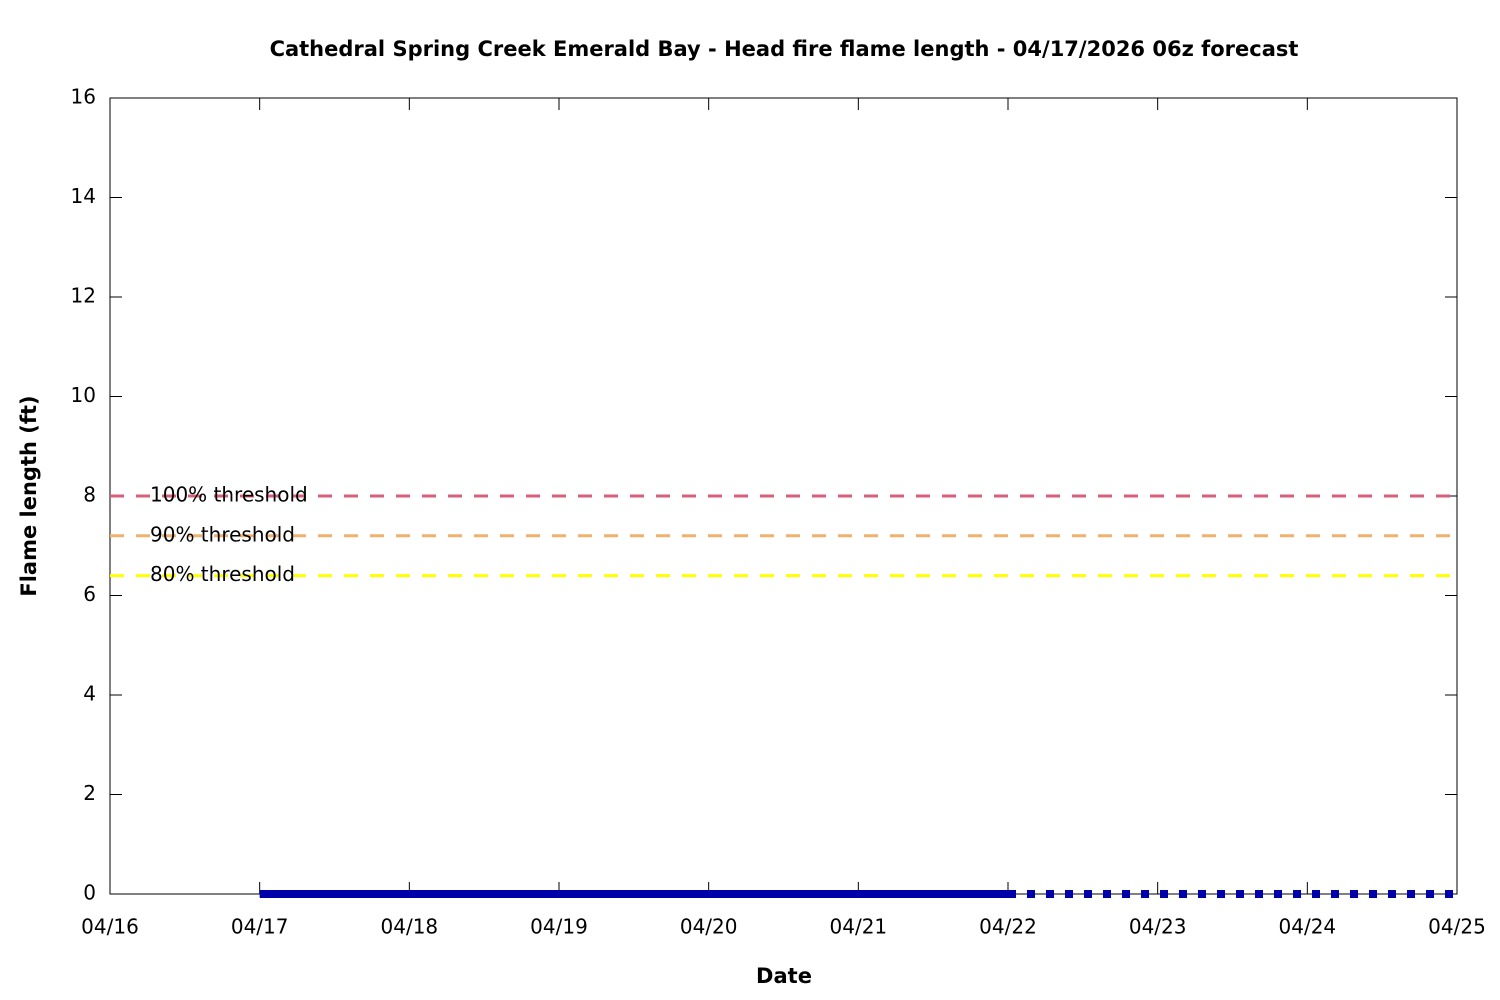  I want to click on y-tick-label: 14, so click(83, 196).